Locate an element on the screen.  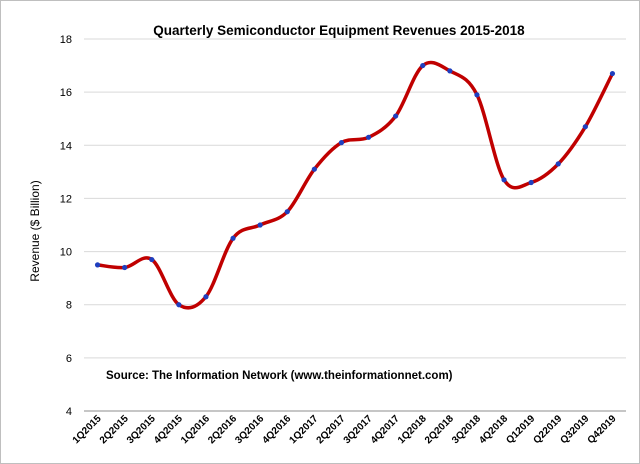
y-axis-label: Revenue ($ Billion) is located at coordinates (35, 230).